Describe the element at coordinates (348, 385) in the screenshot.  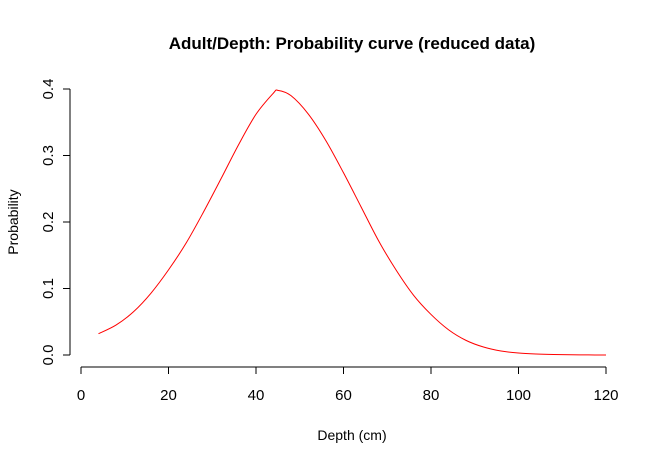
I see `x-axis: 0 20 40 60 80 100 120` at that location.